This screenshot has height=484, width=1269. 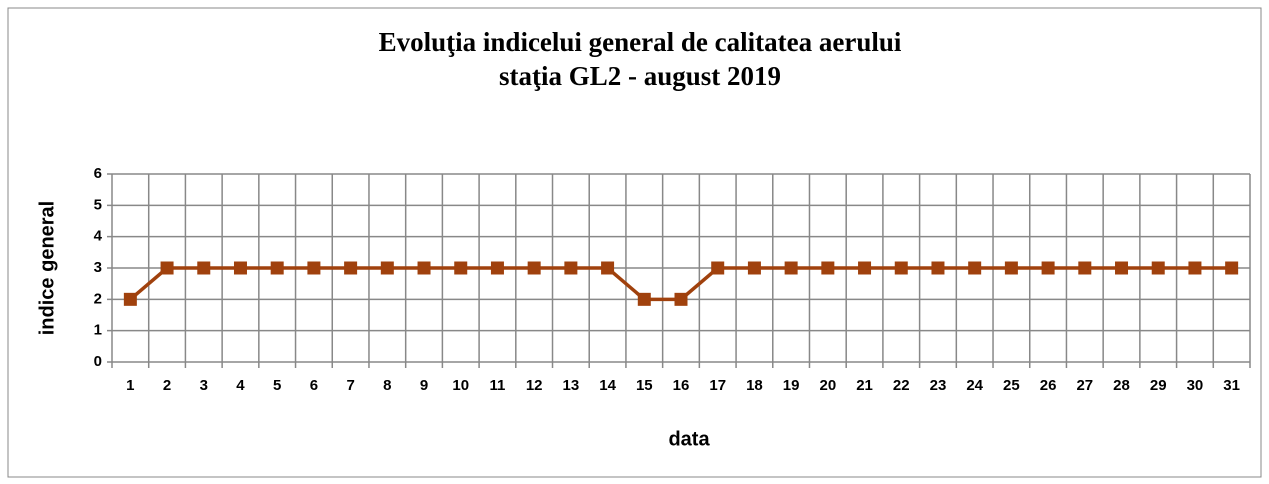 What do you see at coordinates (1121, 385) in the screenshot?
I see `x-tick-label: 28` at bounding box center [1121, 385].